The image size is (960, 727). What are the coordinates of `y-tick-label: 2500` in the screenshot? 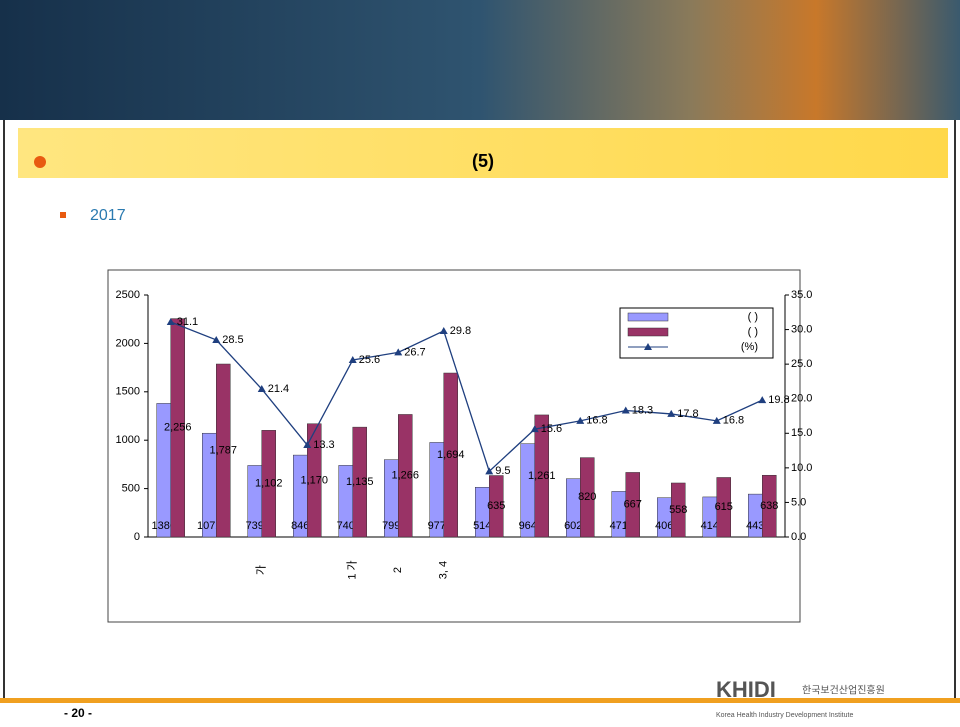 It's located at (128, 295).